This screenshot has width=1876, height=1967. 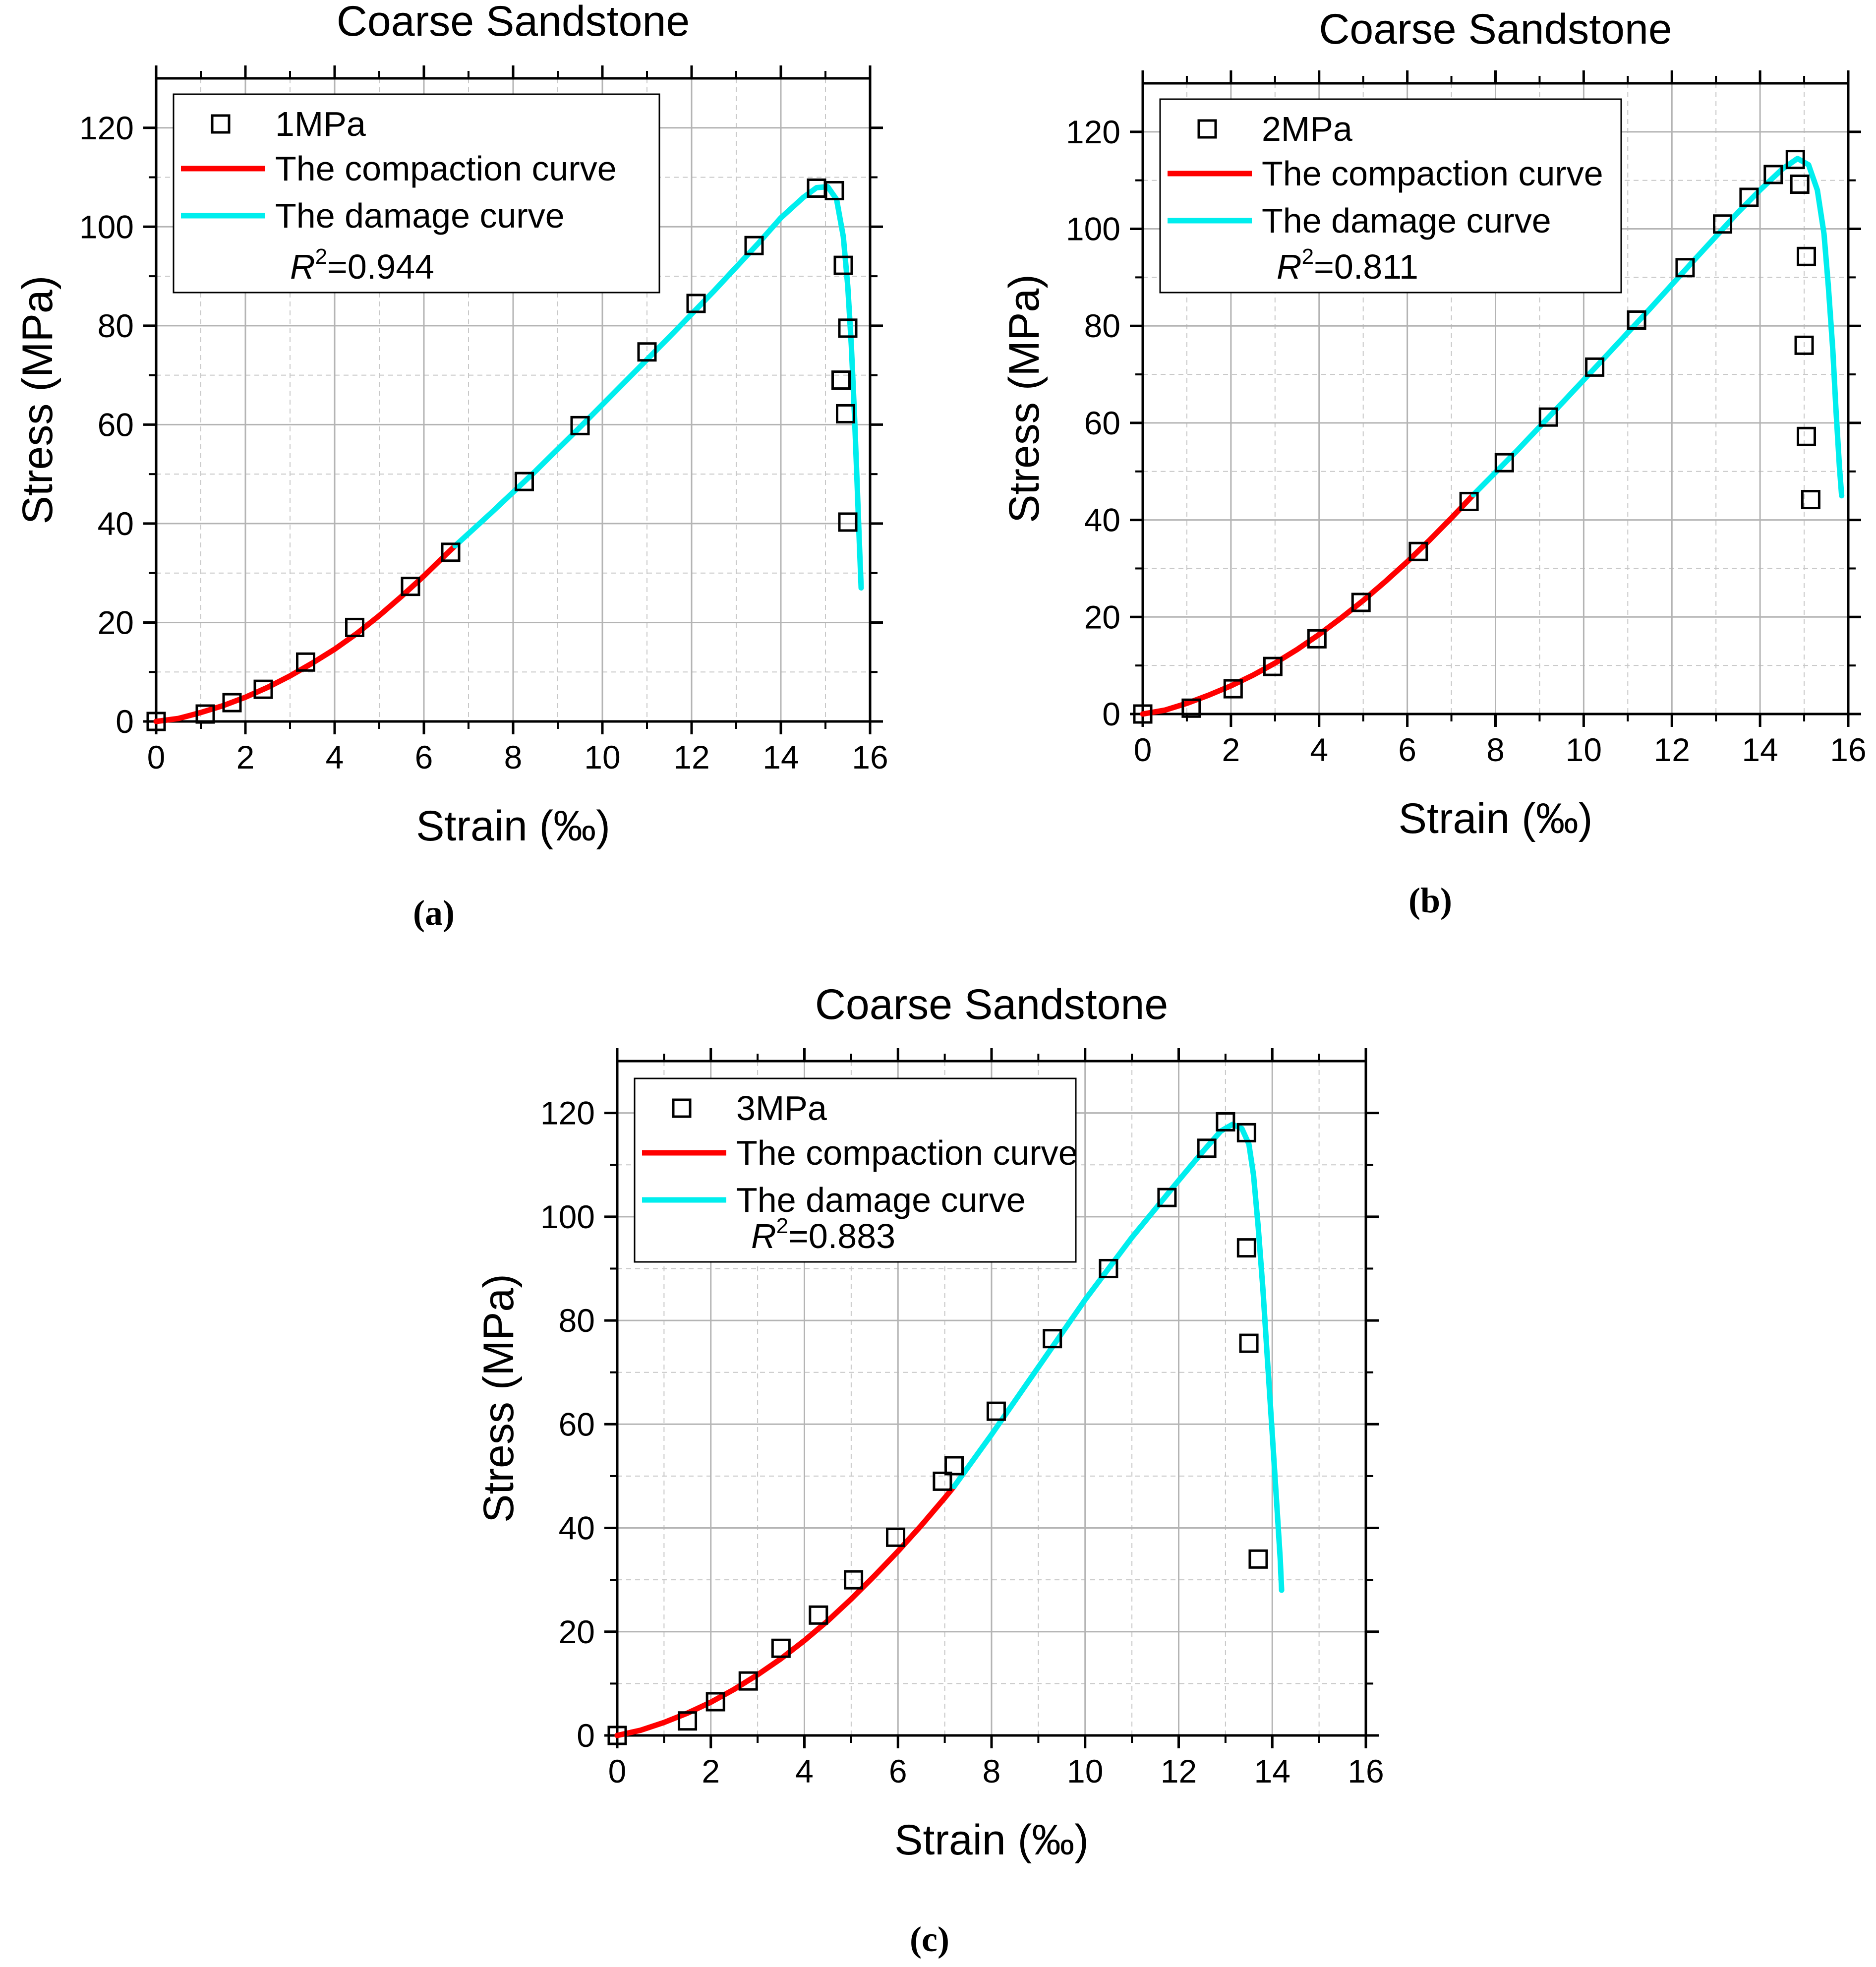 What do you see at coordinates (781, 1109) in the screenshot?
I see `legend-label-scatter: 3MPa` at bounding box center [781, 1109].